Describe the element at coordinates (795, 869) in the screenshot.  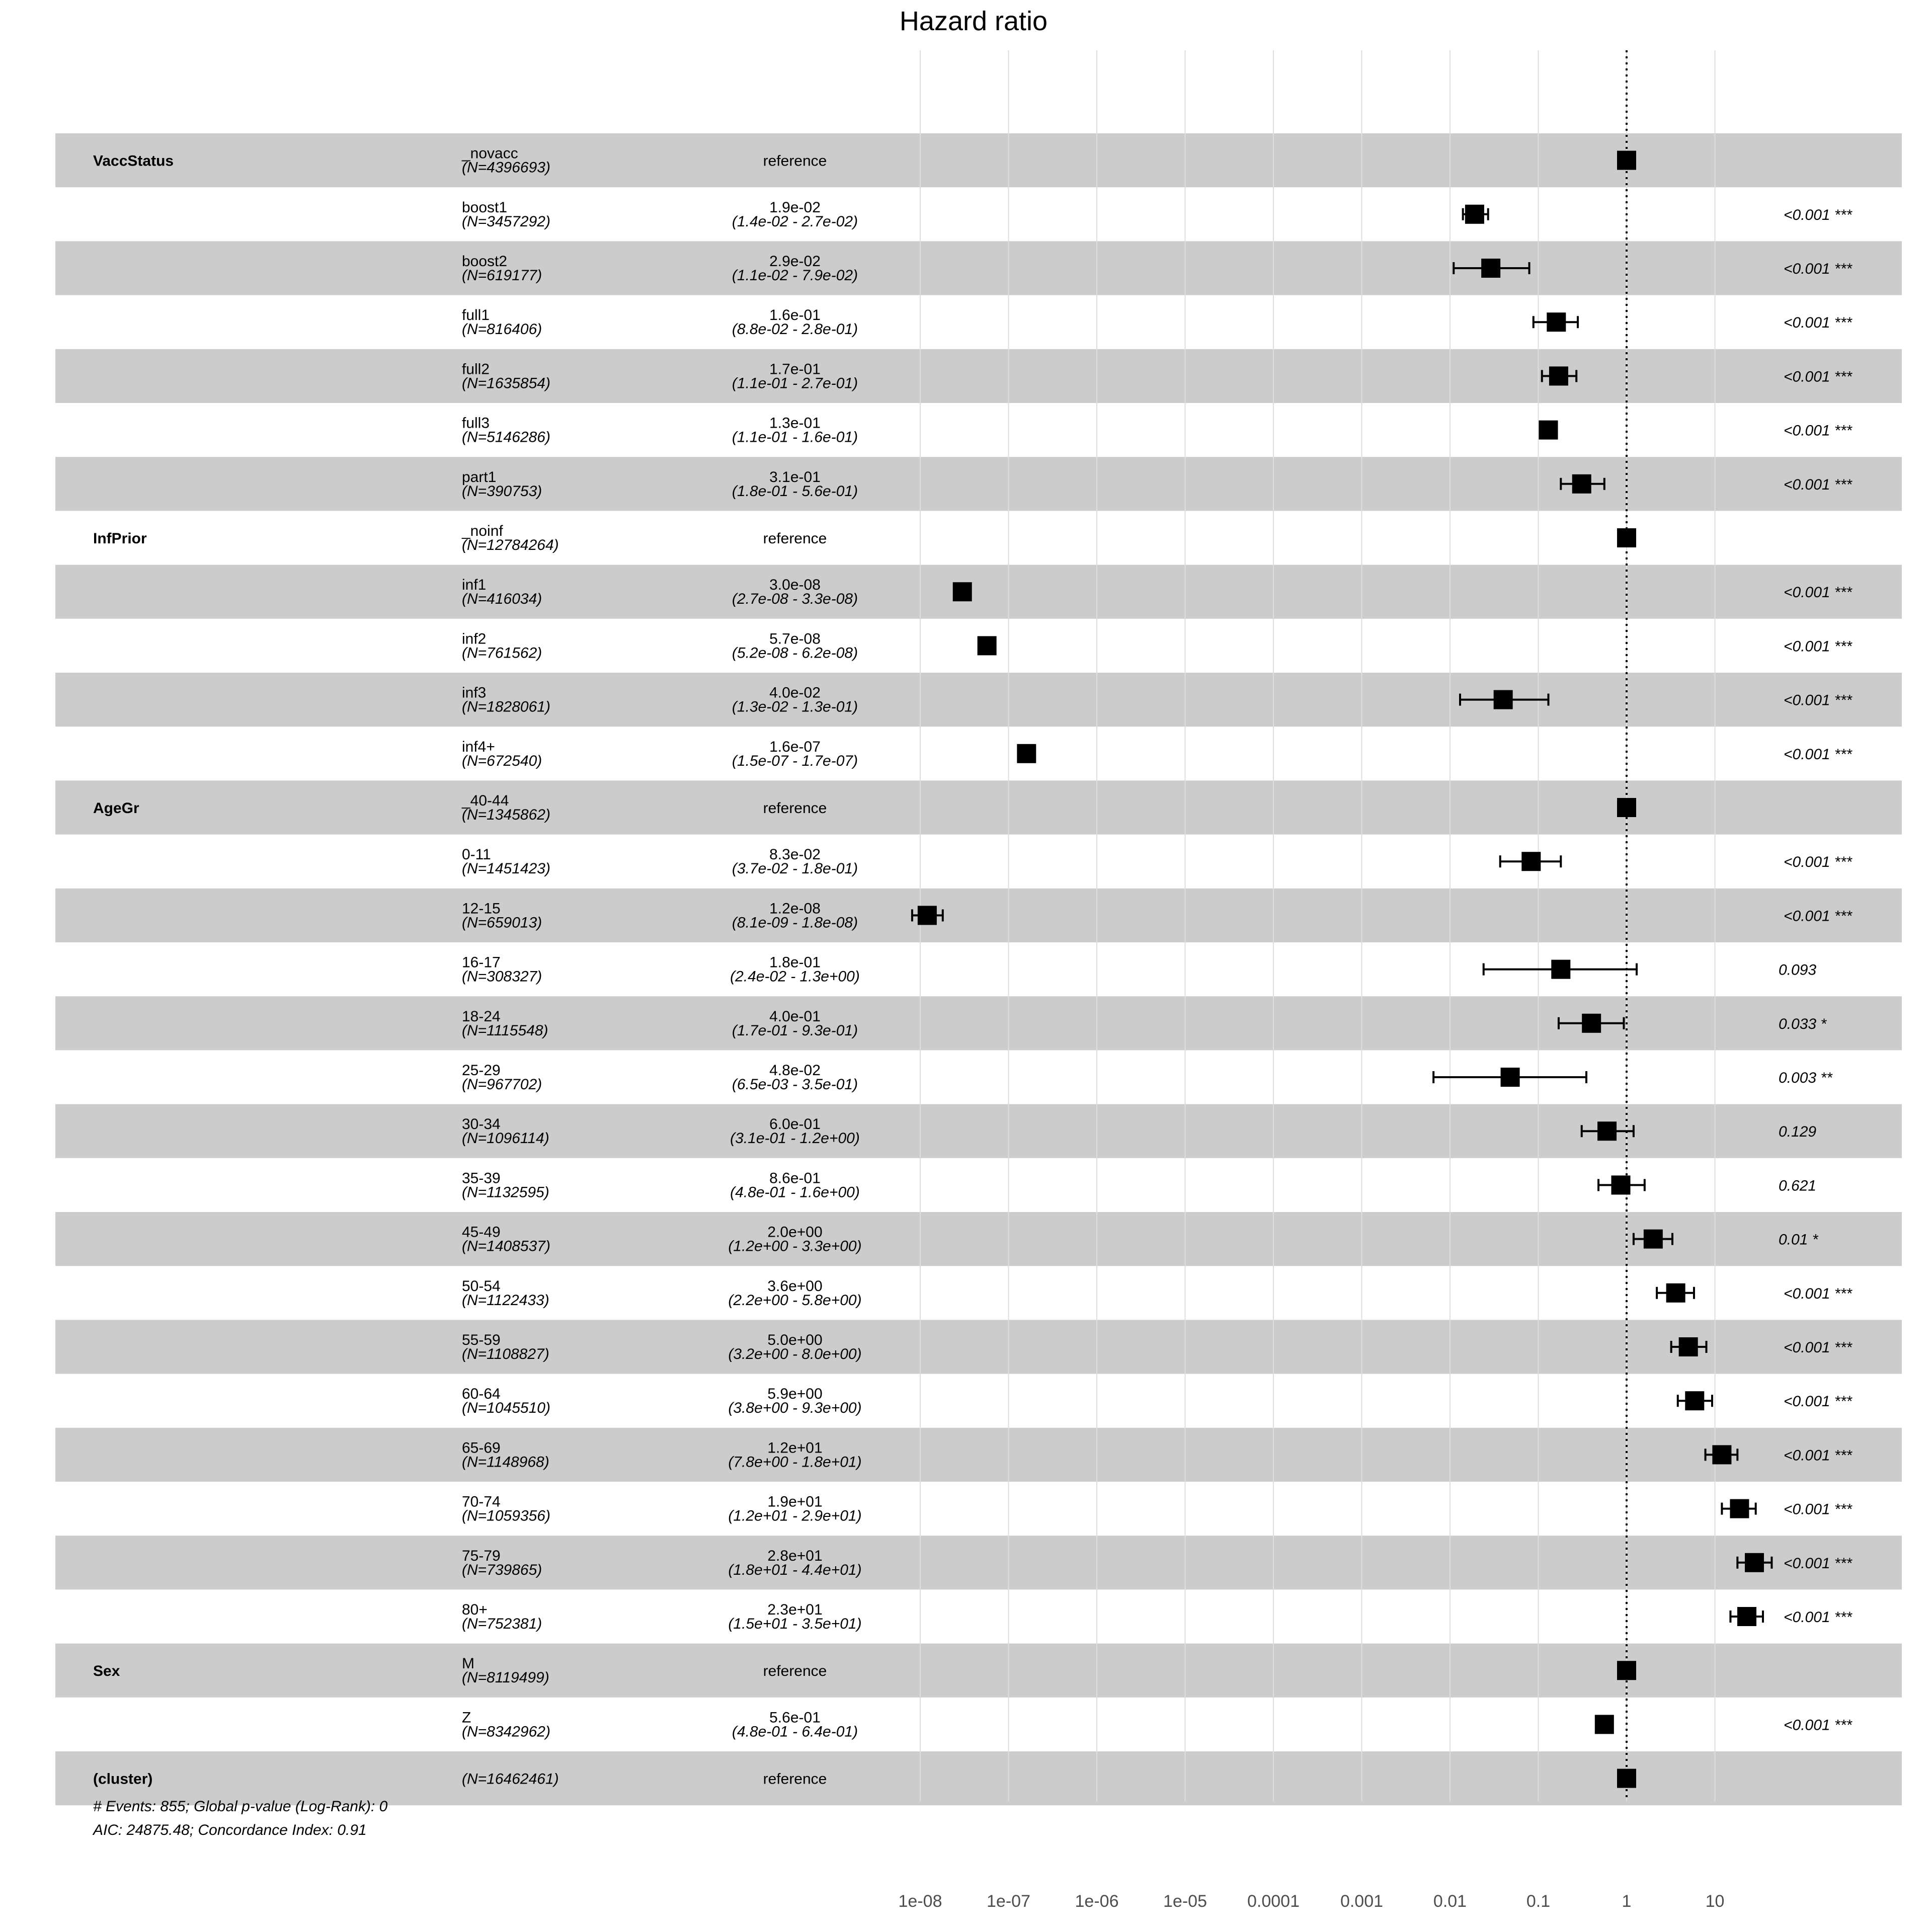
I see `ci-label: (3.7e-02 - 1.8e-01)` at that location.